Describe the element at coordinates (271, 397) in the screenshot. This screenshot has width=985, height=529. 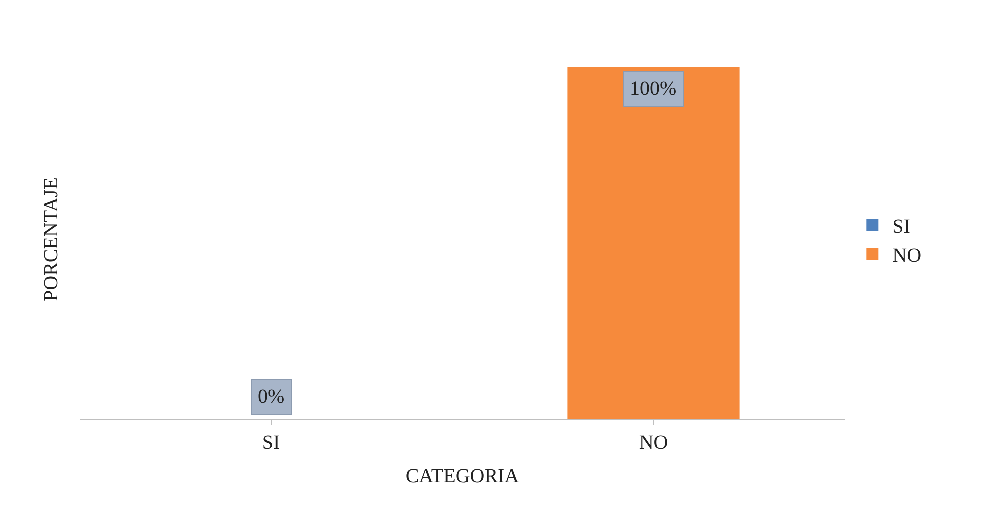
I see `data-label: 0%` at that location.